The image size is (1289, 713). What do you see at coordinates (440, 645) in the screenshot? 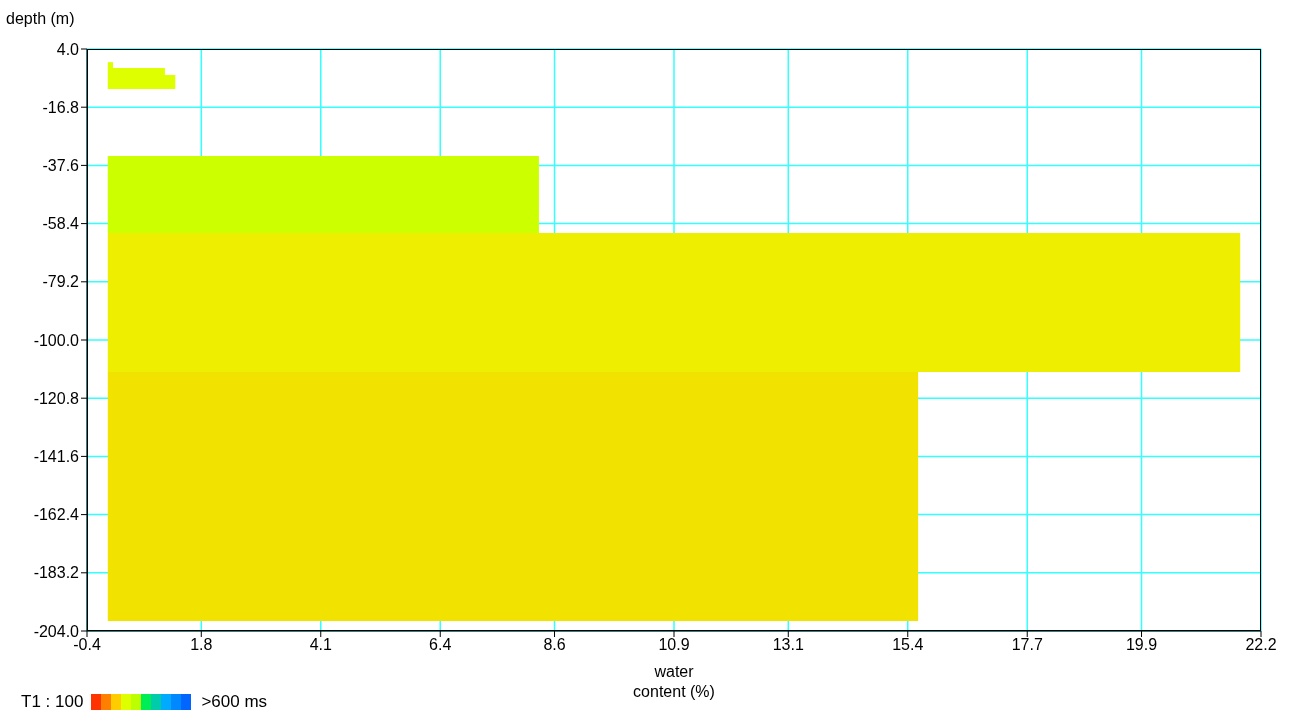
I see `x-tick-label: 6.4` at bounding box center [440, 645].